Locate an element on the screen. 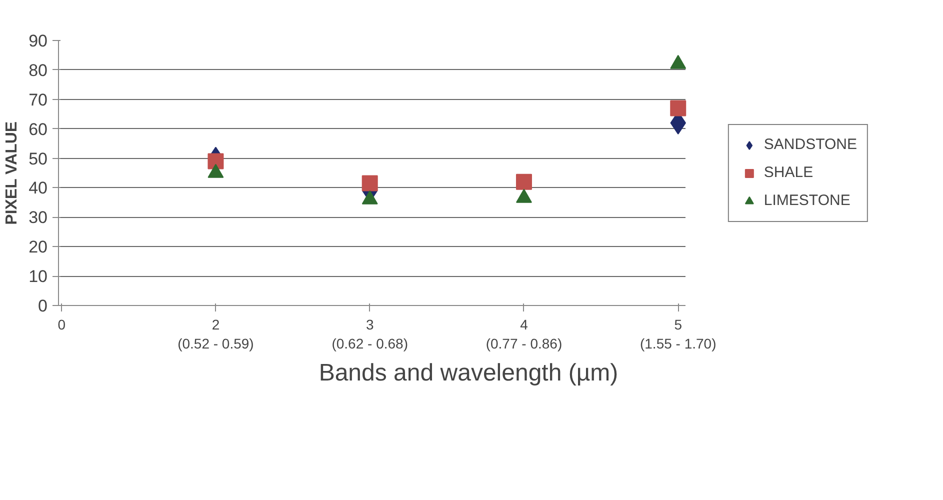 The width and height of the screenshot is (943, 500). legend-label: LIMESTONE is located at coordinates (807, 200).